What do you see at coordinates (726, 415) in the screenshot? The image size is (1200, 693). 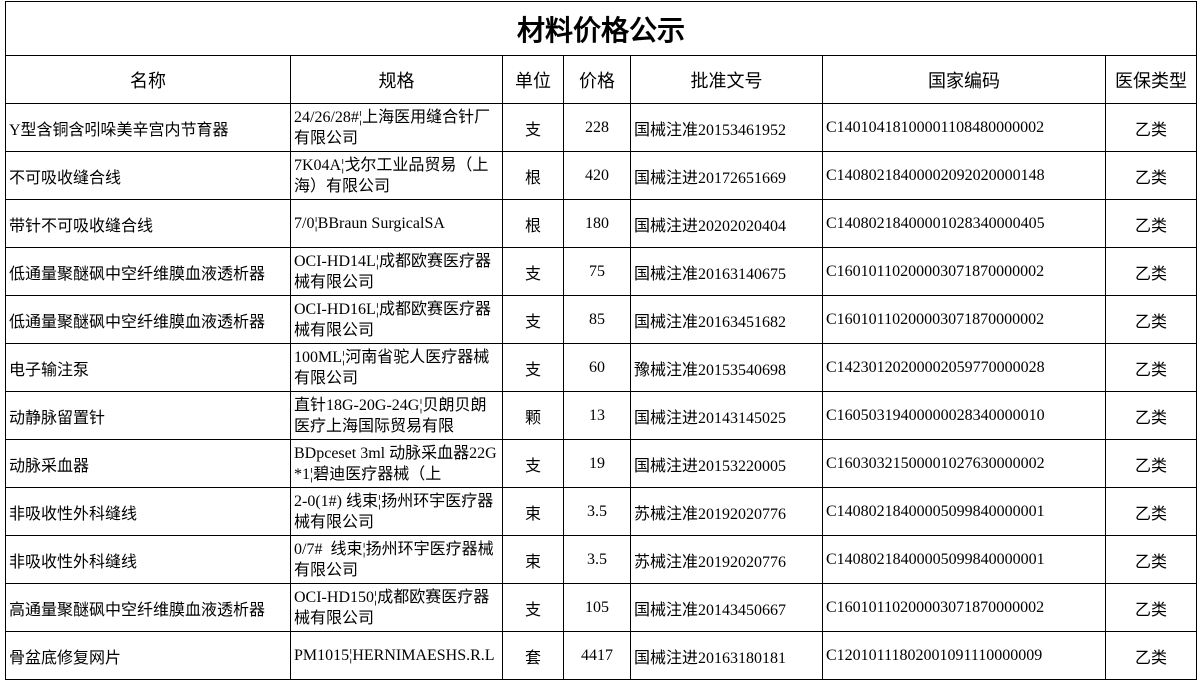 I see `approval-cell: 国械注进20143145025` at bounding box center [726, 415].